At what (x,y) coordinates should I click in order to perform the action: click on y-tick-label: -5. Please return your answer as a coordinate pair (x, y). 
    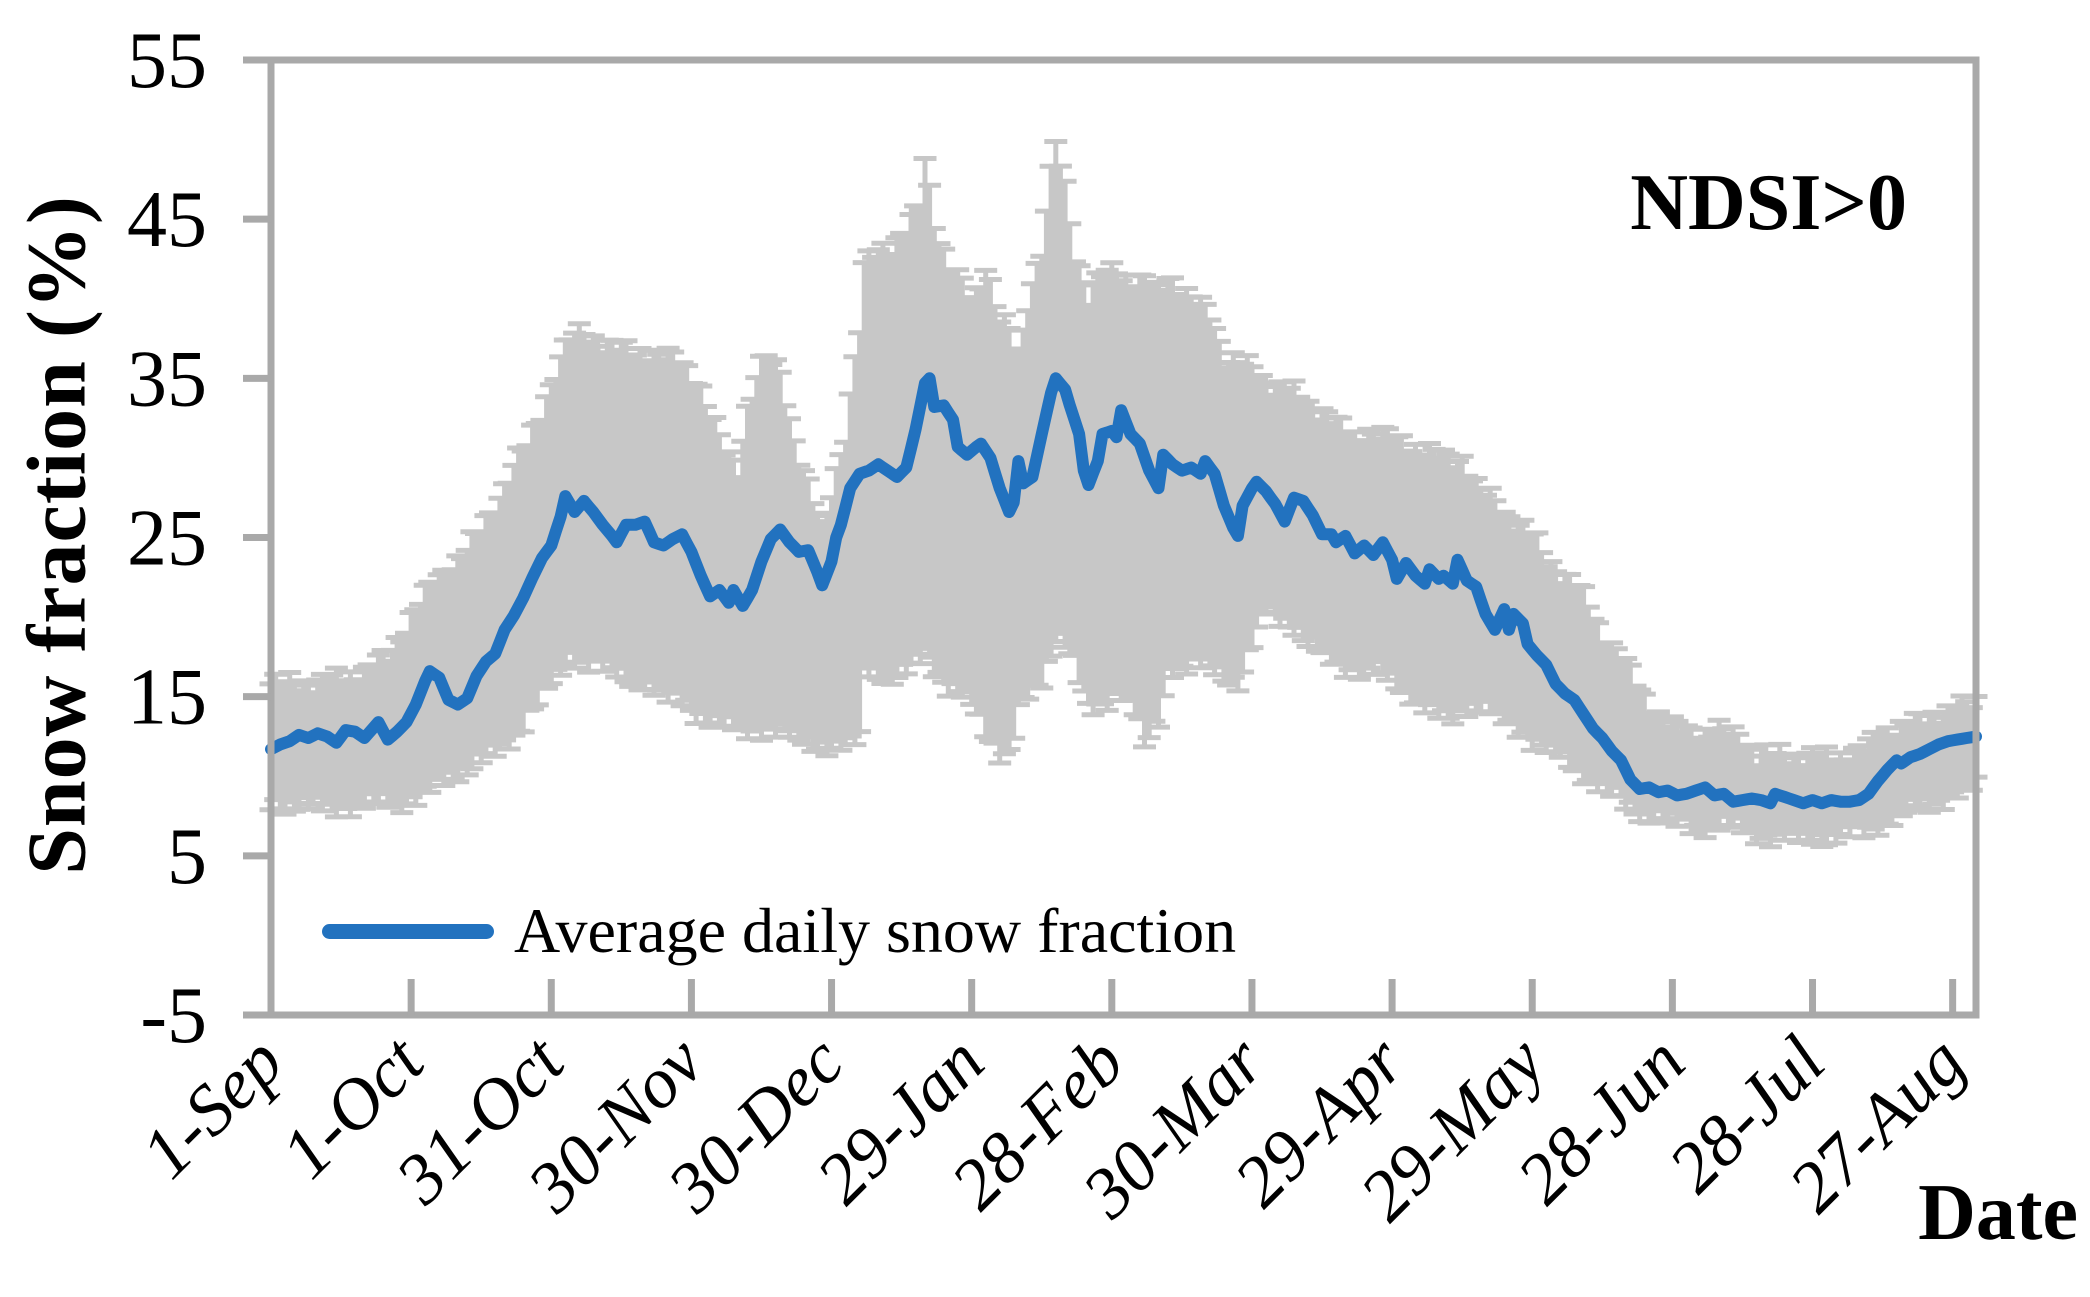
    Looking at the image, I should click on (173, 1016).